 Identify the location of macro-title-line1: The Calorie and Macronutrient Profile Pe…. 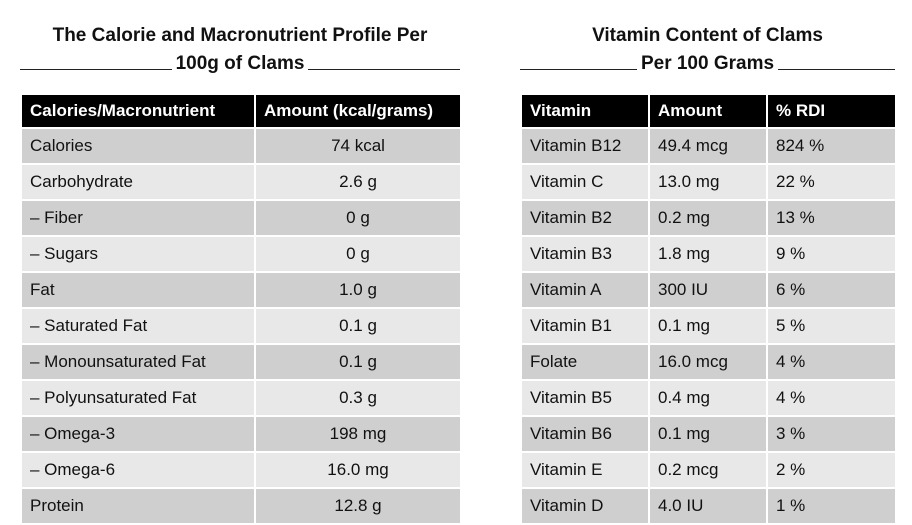
(240, 35).